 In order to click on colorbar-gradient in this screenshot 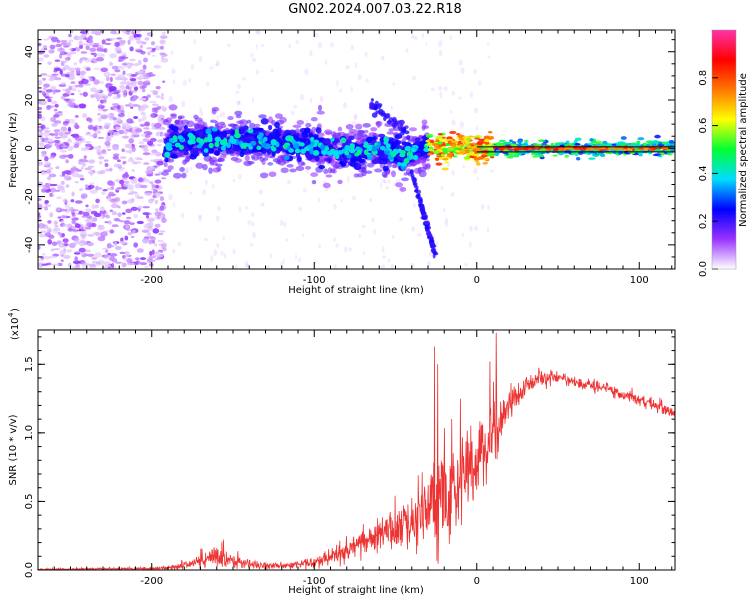, I will do `click(724, 149)`.